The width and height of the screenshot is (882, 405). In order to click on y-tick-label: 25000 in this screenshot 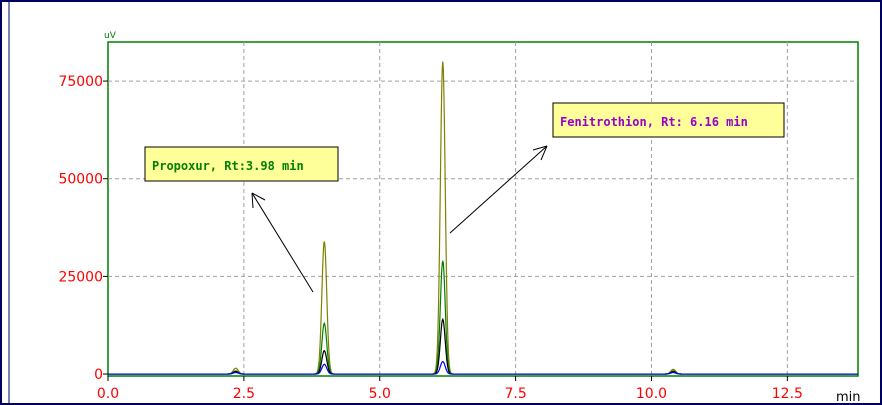, I will do `click(80, 277)`.